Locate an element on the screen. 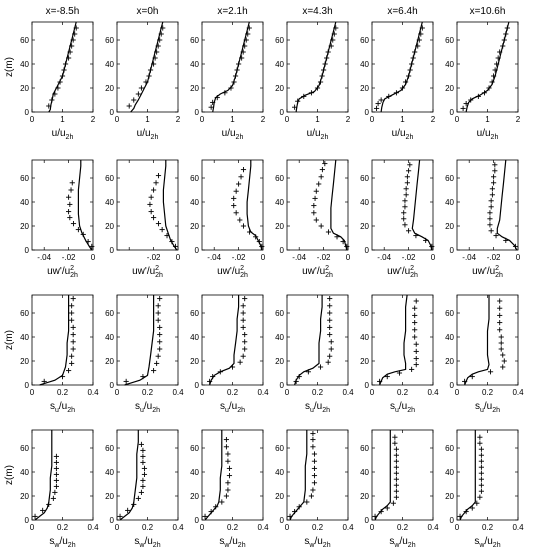 Image resolution: width=537 pixels, height=550 pixels. x-tick-label: 0.2 is located at coordinates (233, 392).